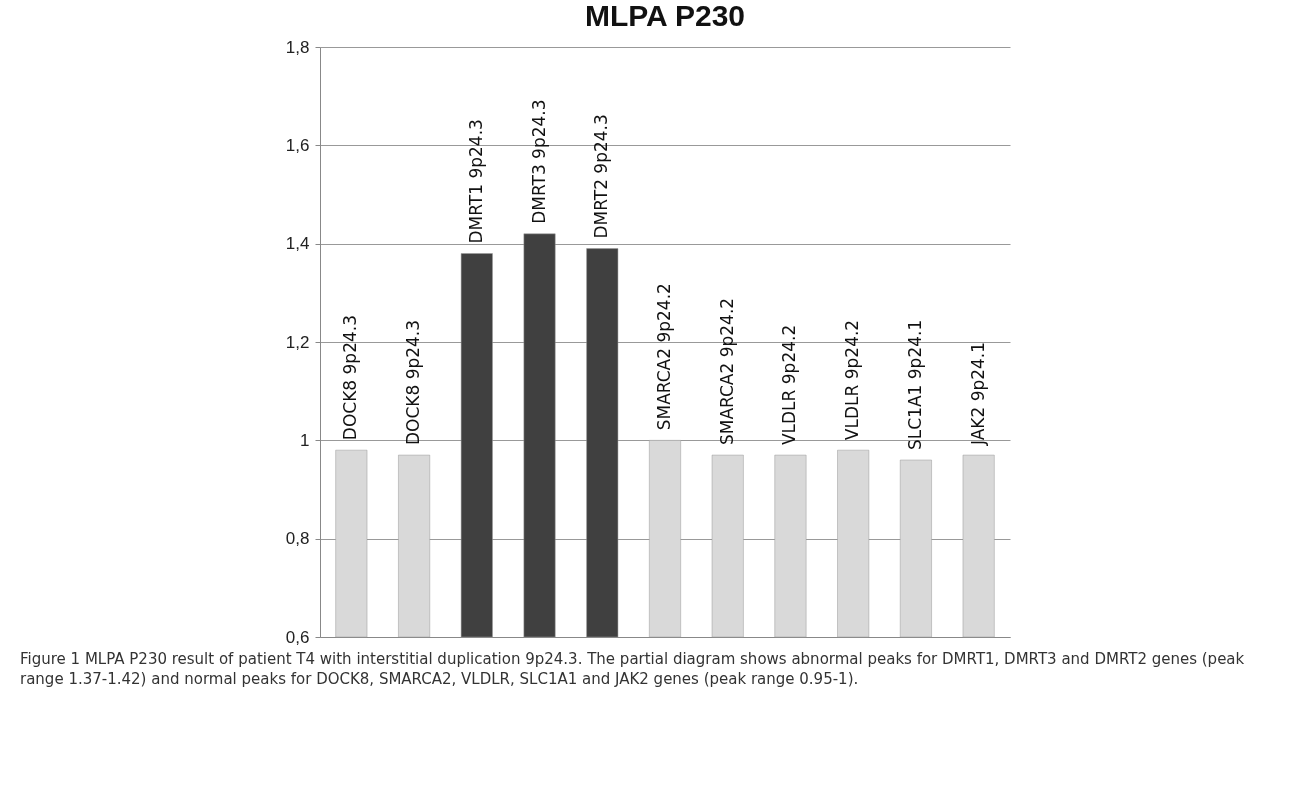 The width and height of the screenshot is (1290, 805). I want to click on x-tick-label: DMRT2 9p24.3, so click(601, 176).